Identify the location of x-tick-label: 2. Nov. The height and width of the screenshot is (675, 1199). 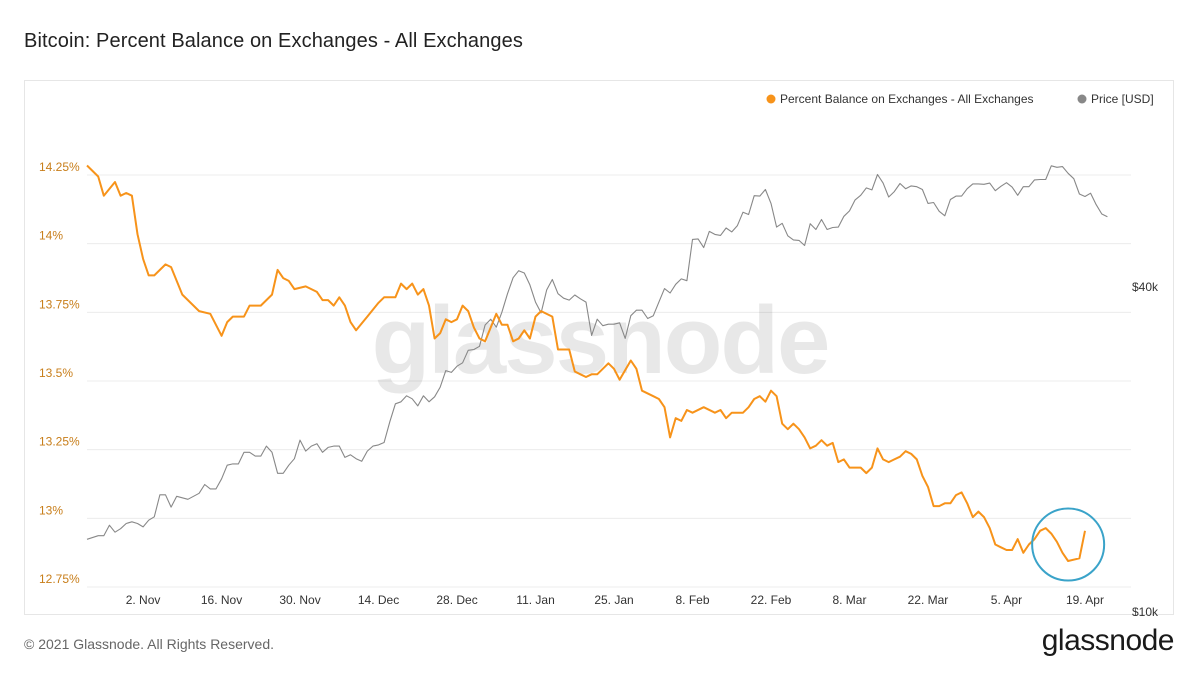
(143, 600).